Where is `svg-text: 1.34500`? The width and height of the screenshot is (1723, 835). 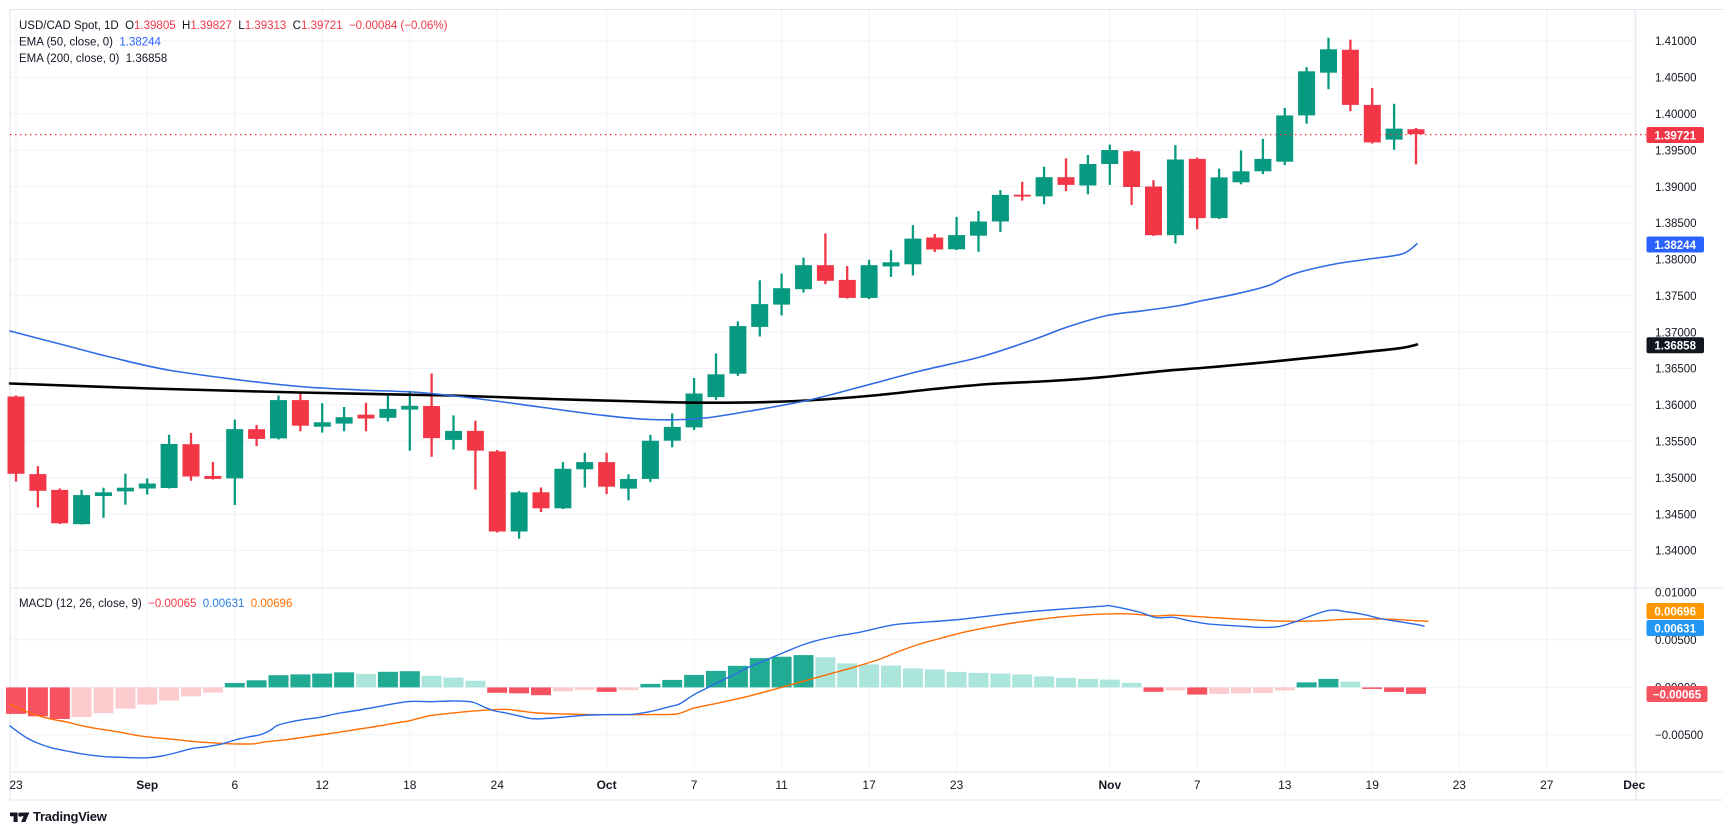
svg-text: 1.34500 is located at coordinates (1676, 515).